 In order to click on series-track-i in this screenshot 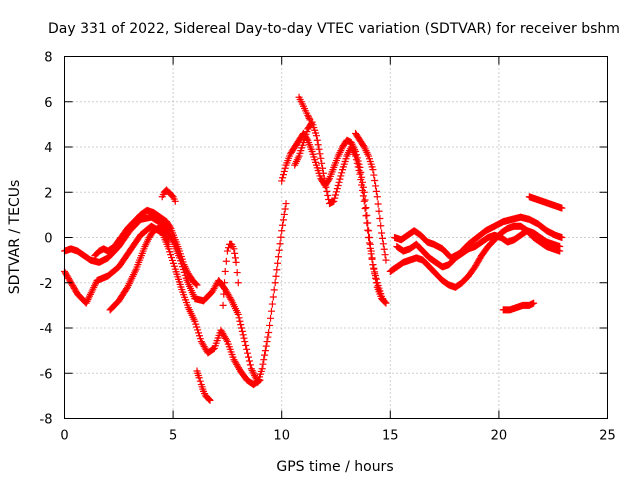, I will do `click(339, 211)`.